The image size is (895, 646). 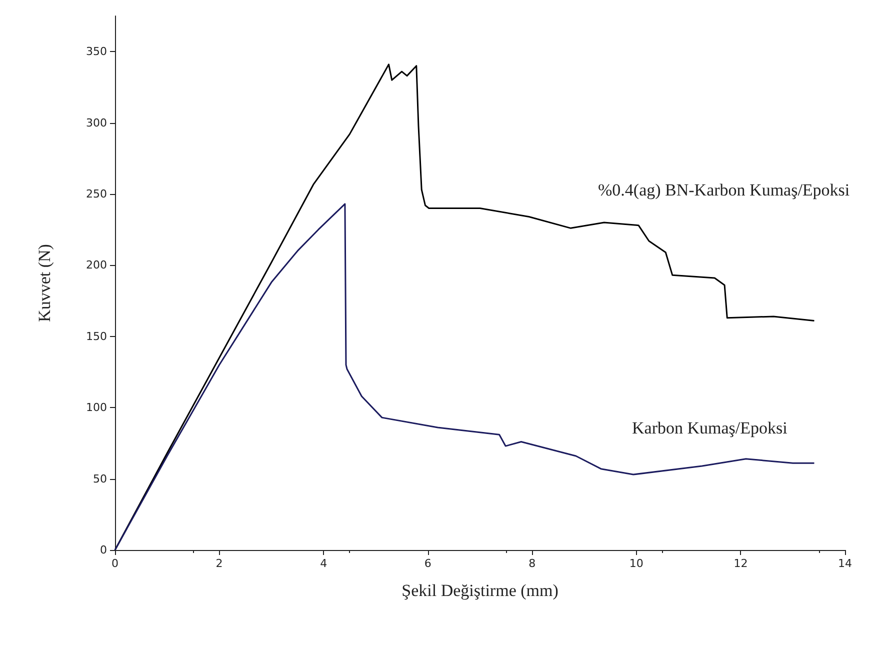 What do you see at coordinates (44, 283) in the screenshot?
I see `y-axis-title: Kuvvet (N)` at bounding box center [44, 283].